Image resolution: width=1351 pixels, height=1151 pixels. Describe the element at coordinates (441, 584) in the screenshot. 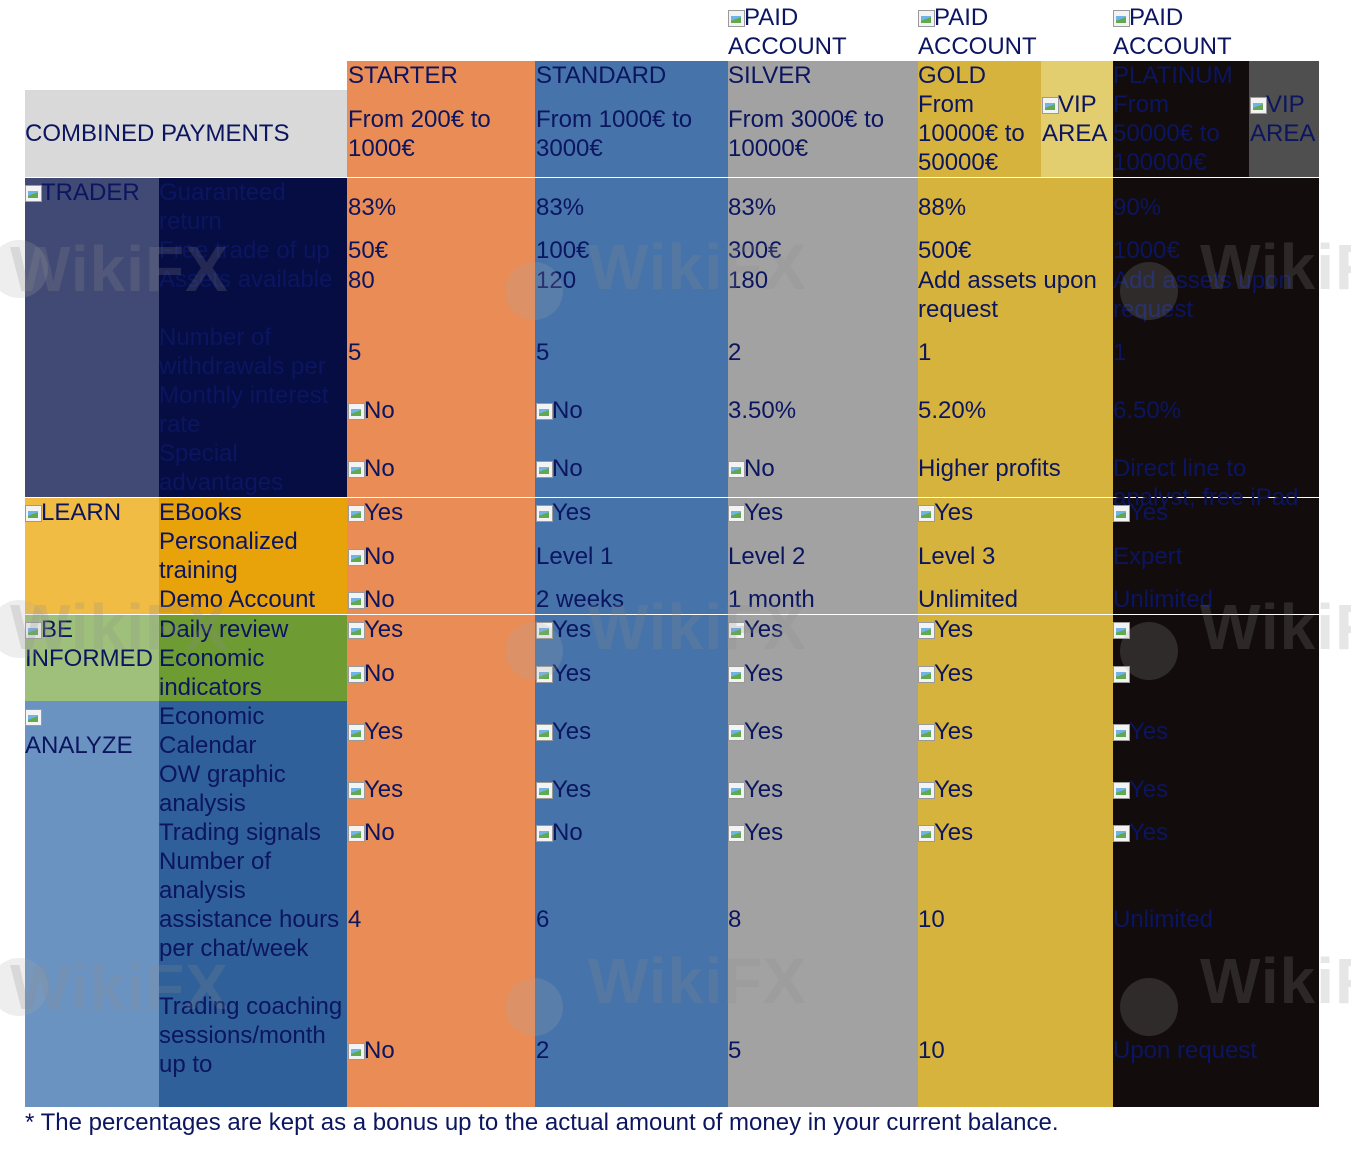

I see `starter-column-bg` at that location.